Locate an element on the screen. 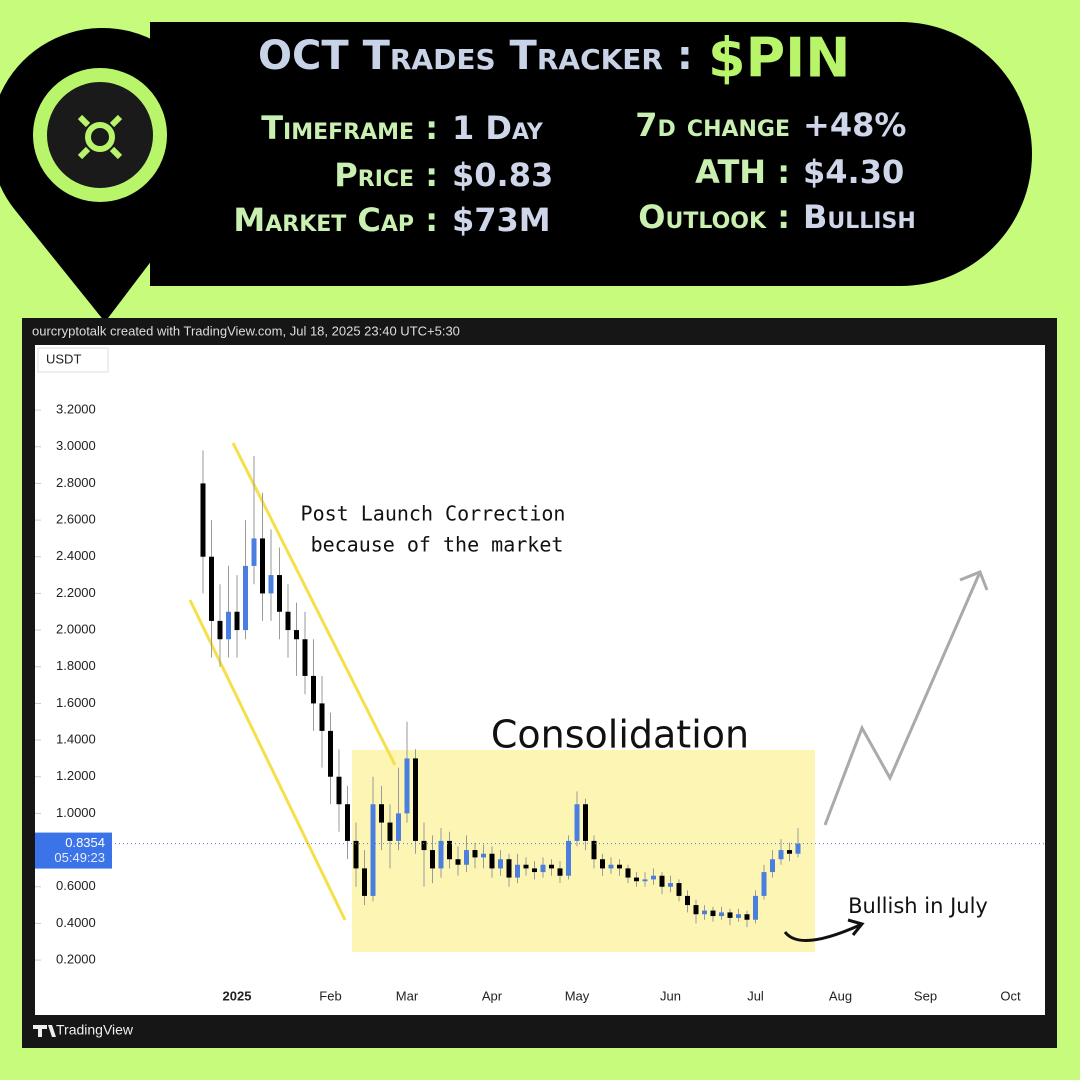 This screenshot has width=1080, height=1080. y-tick-label: 1.4000 is located at coordinates (76, 739).